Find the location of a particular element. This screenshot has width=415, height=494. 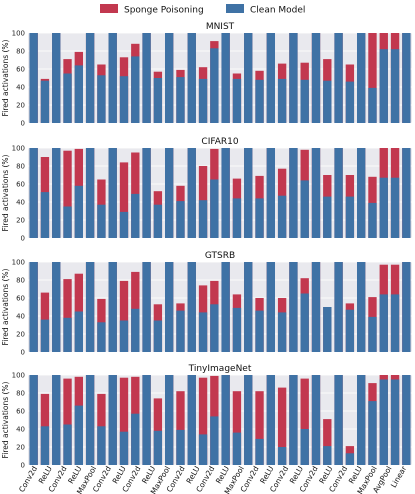

legend-label: Clean Model is located at coordinates (277, 11).